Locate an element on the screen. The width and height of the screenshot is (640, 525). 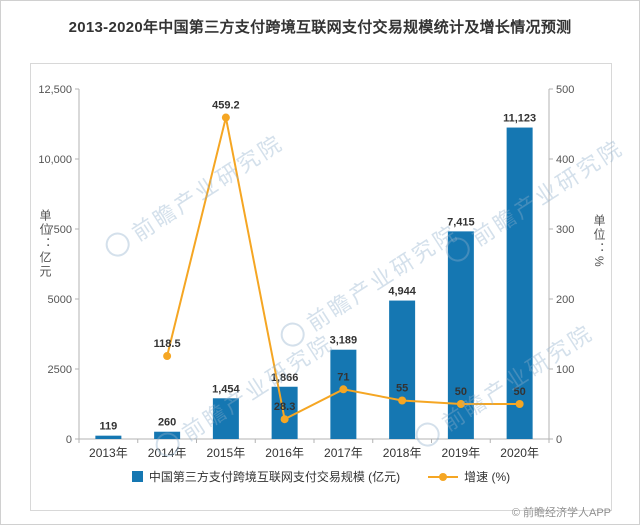
left-axis-tick-label: 12,500 is located at coordinates (55, 90).